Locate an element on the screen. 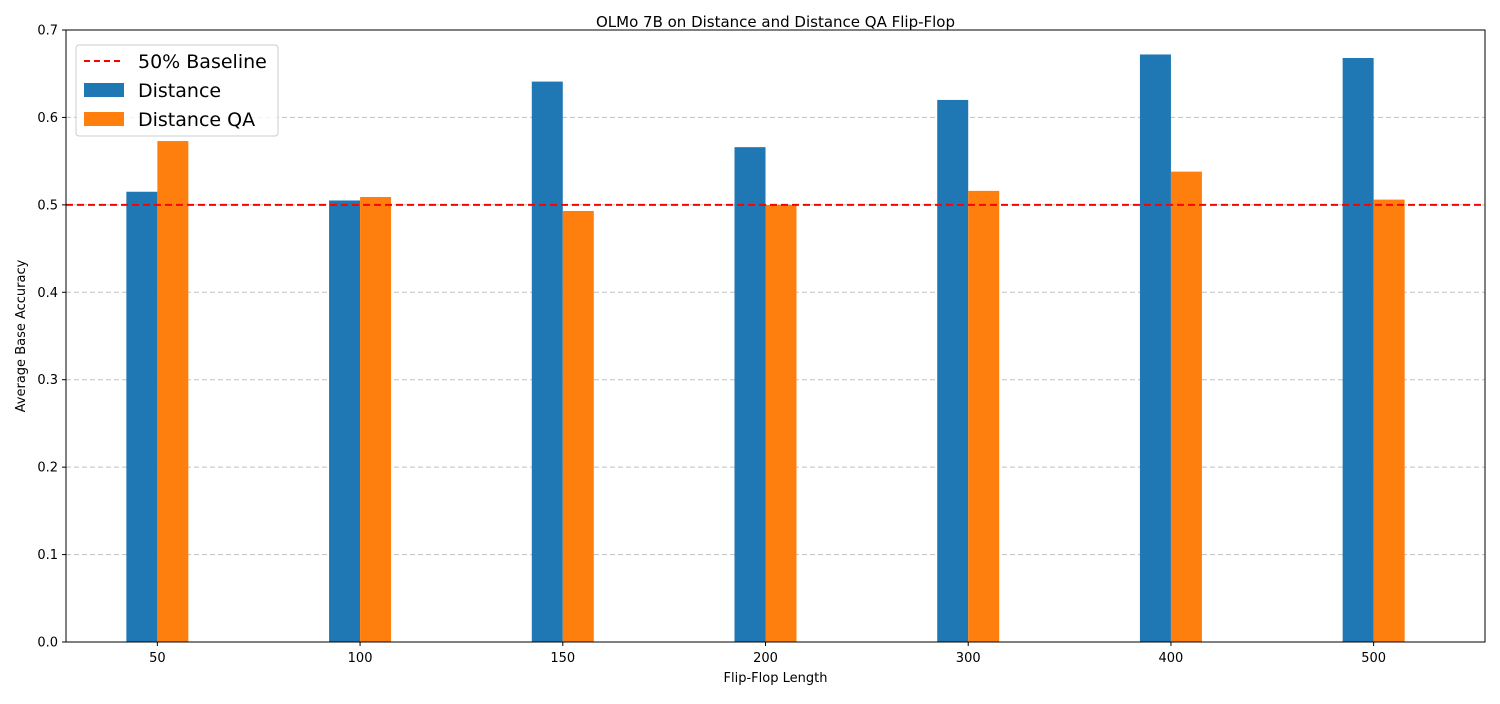 Image resolution: width=1500 pixels, height=704 pixels. y-axis-label: Average Base Accuracy is located at coordinates (21, 335).